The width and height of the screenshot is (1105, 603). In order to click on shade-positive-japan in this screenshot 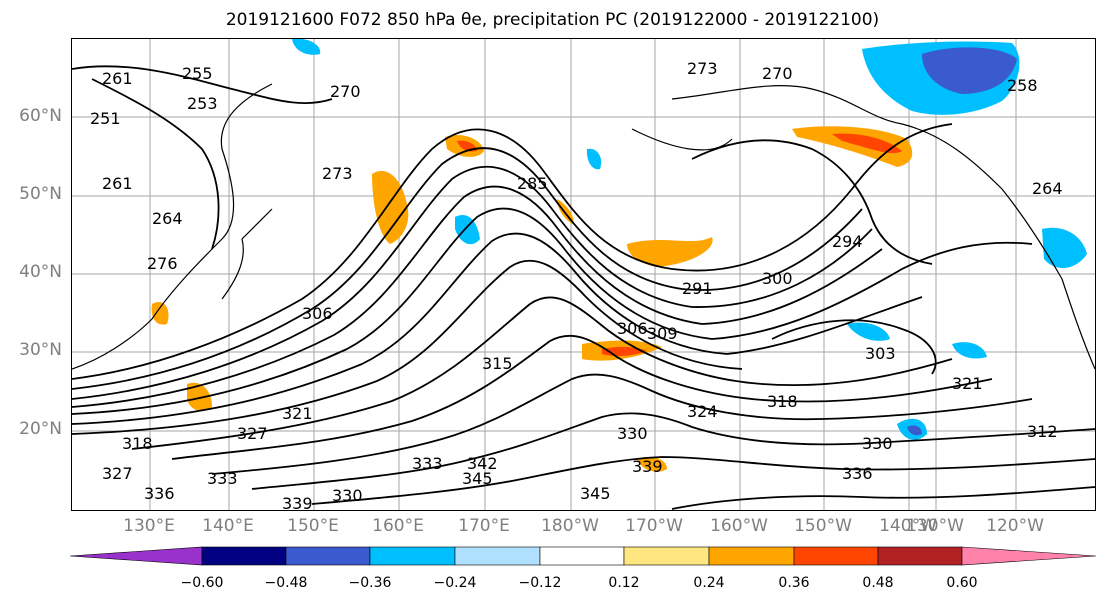, I will do `click(160, 313)`.